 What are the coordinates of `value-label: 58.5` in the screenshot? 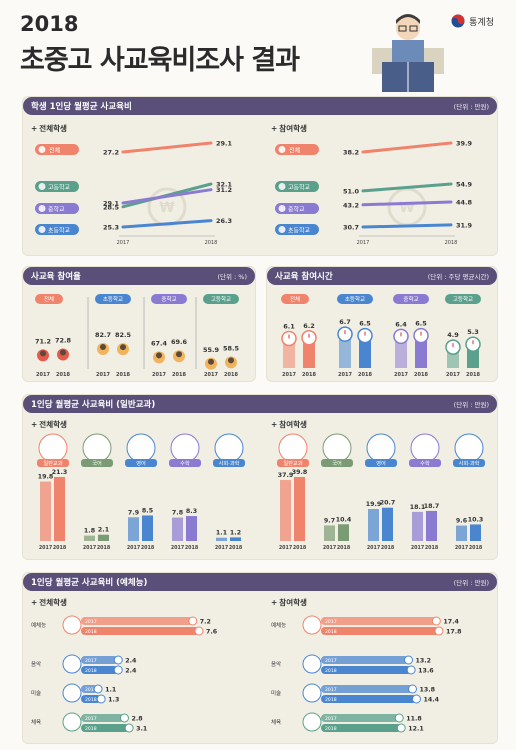 It's located at (231, 348).